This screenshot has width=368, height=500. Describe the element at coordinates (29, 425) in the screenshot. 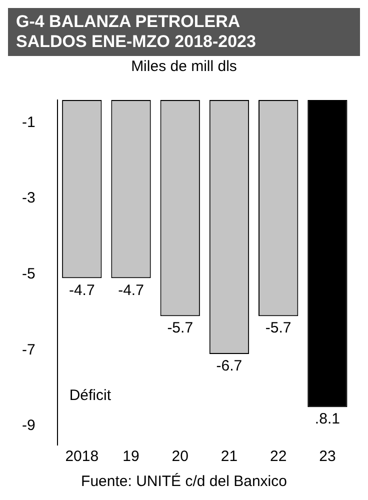

I see `y-tick-label: -9` at that location.